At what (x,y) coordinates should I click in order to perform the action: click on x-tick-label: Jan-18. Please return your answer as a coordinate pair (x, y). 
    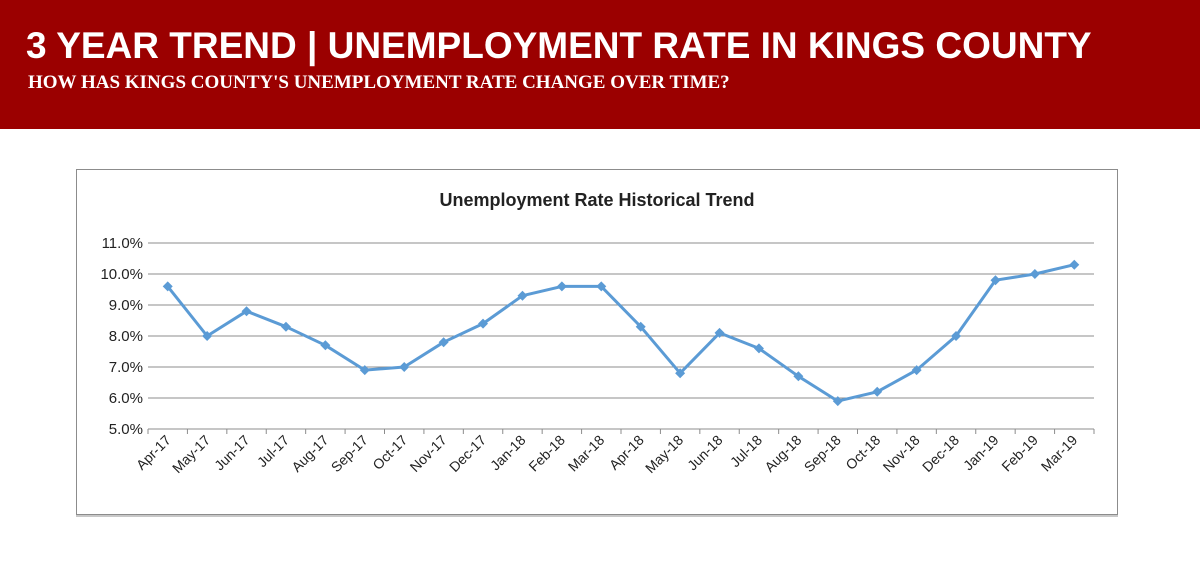
    Looking at the image, I should click on (508, 453).